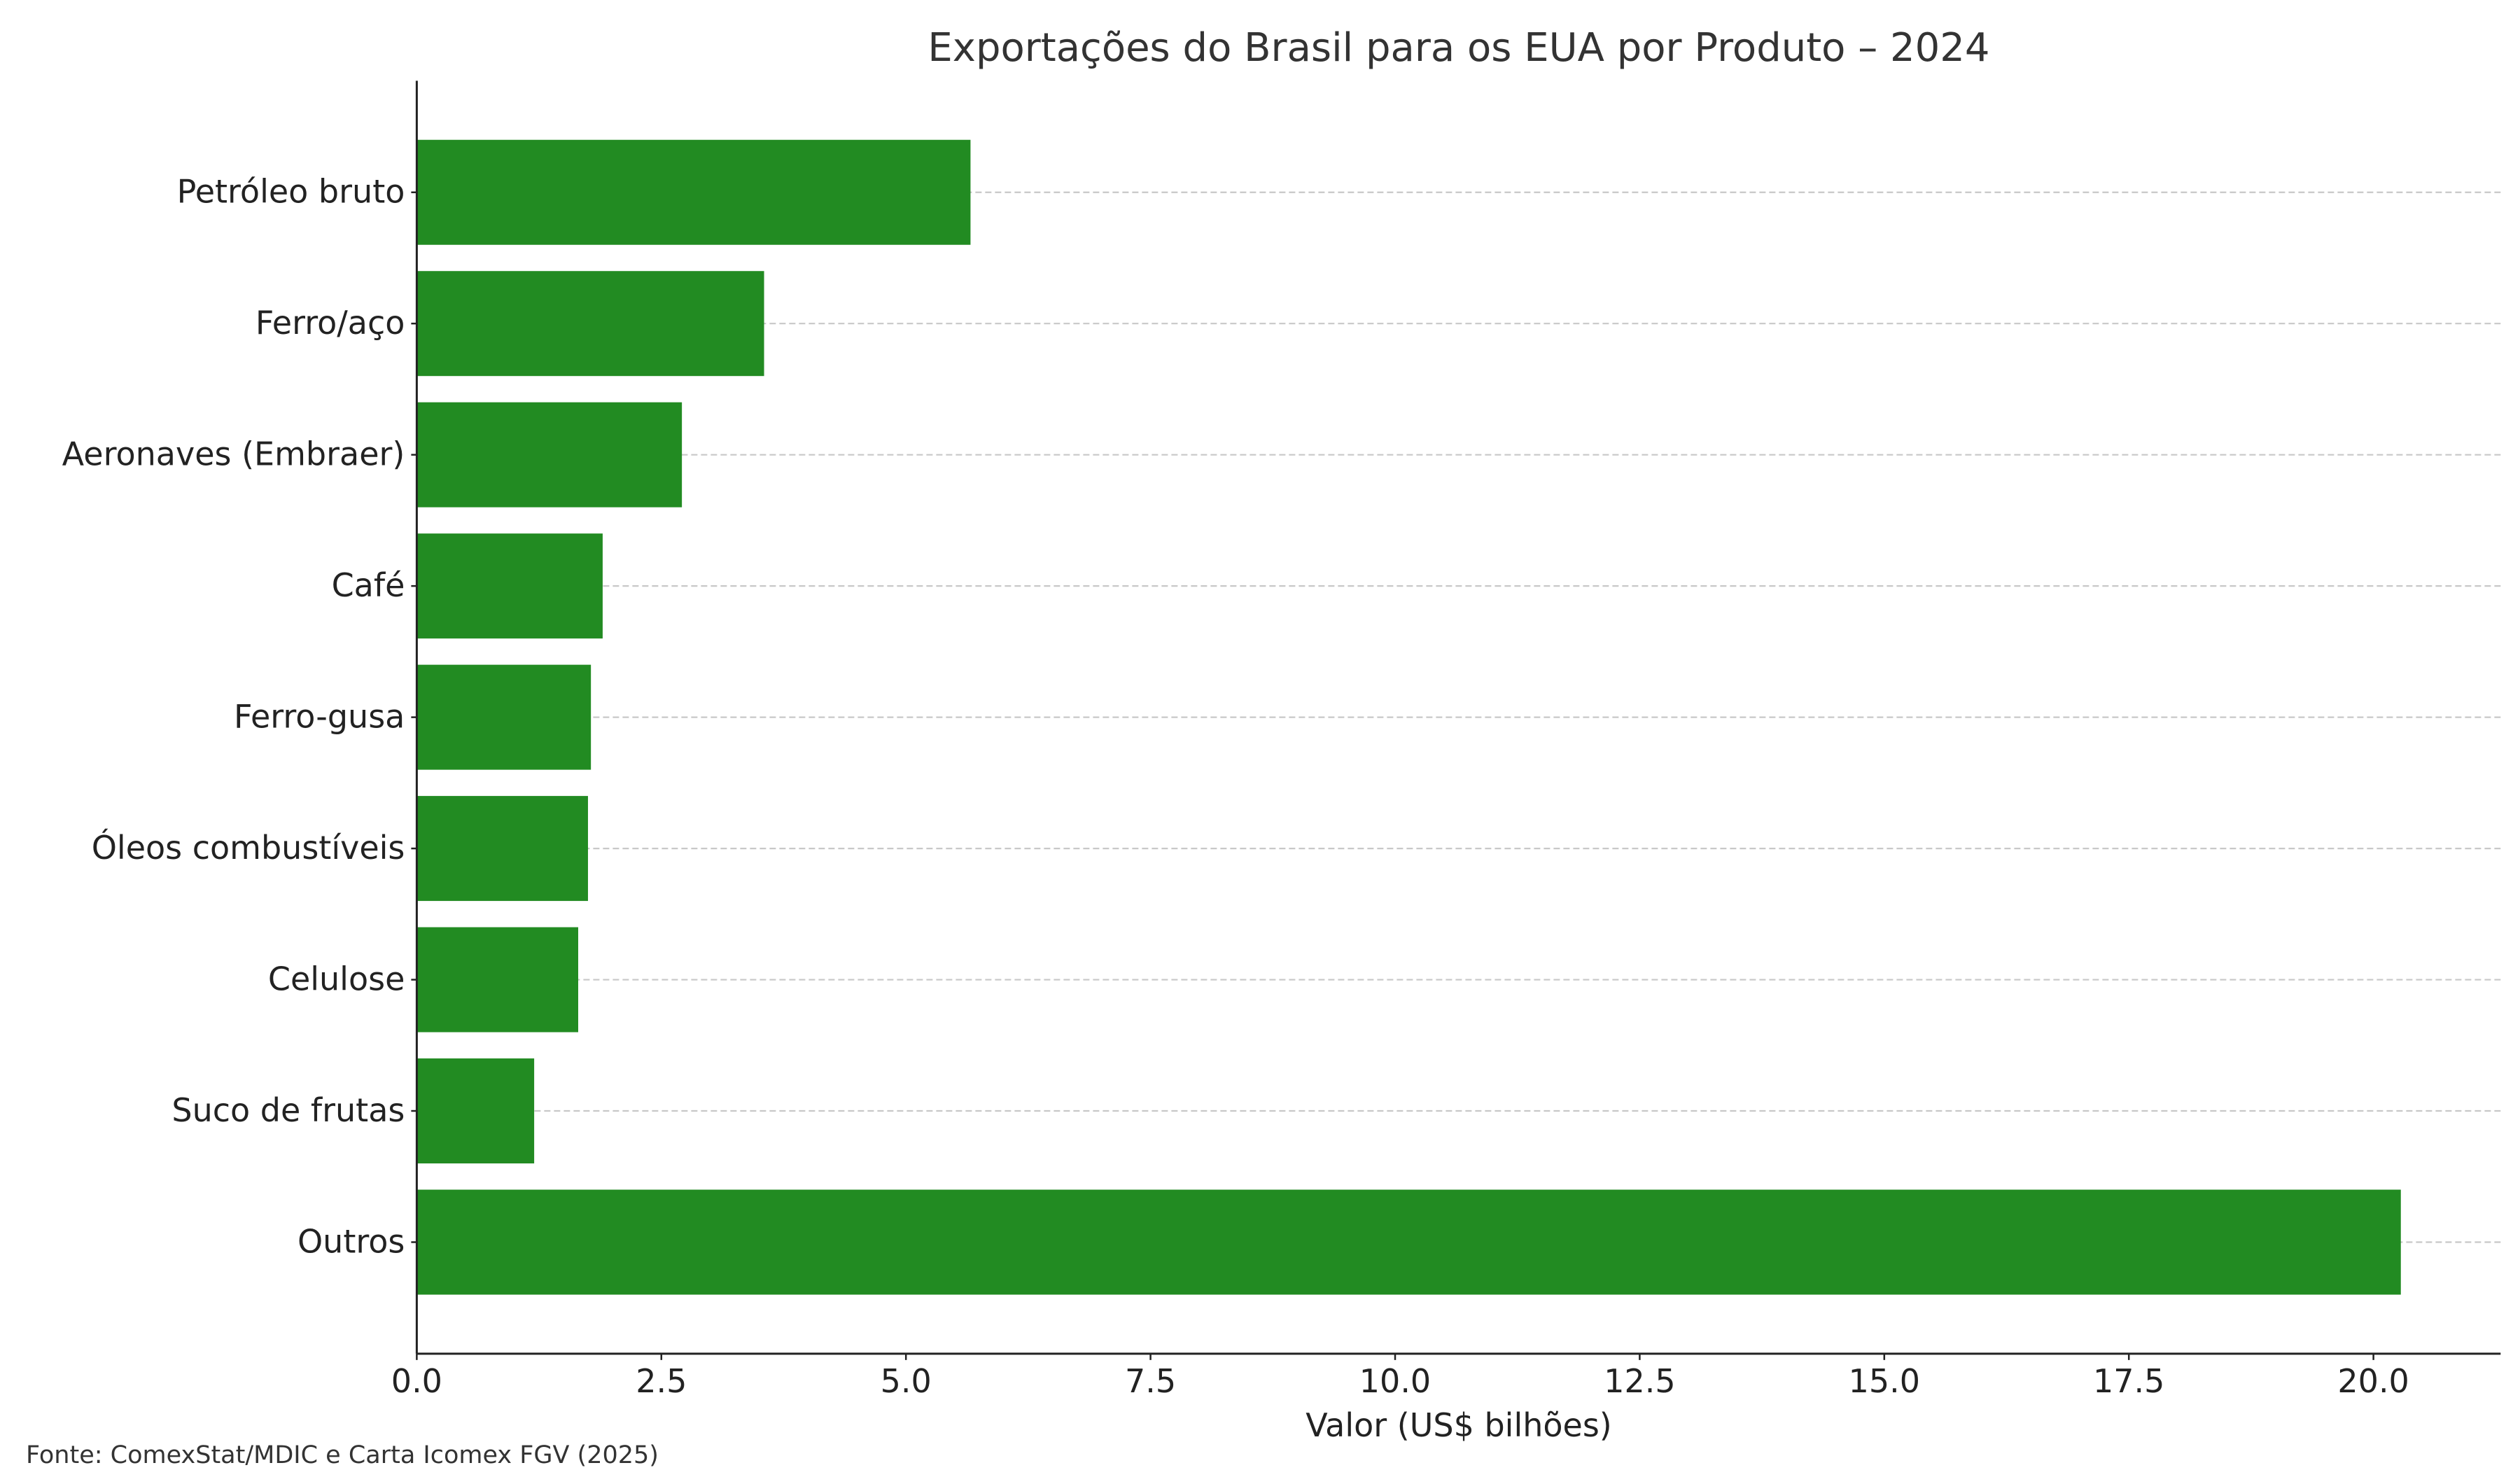 The height and width of the screenshot is (1470, 2520). Describe the element at coordinates (330, 323) in the screenshot. I see `y-tick-label: Ferro/aço` at that location.